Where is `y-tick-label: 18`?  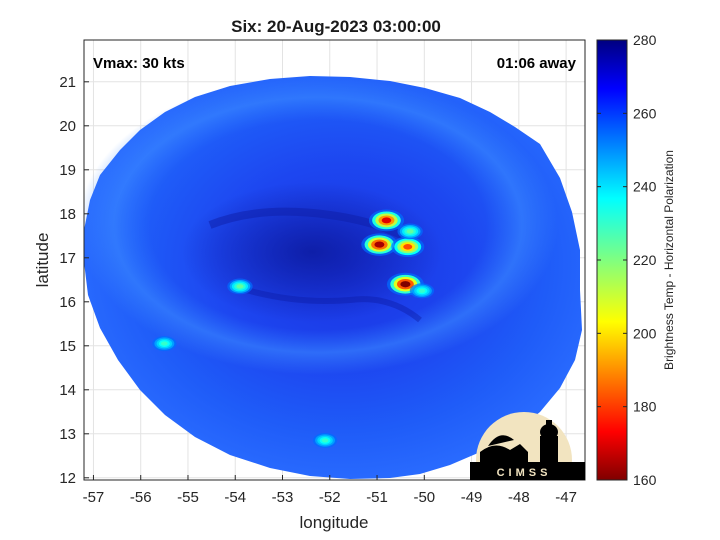 y-tick-label: 18 is located at coordinates (67, 214).